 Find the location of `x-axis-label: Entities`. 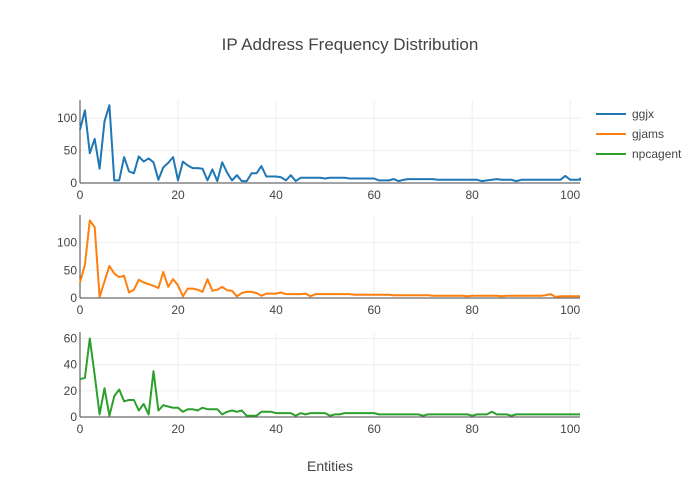

x-axis-label: Entities is located at coordinates (330, 466).